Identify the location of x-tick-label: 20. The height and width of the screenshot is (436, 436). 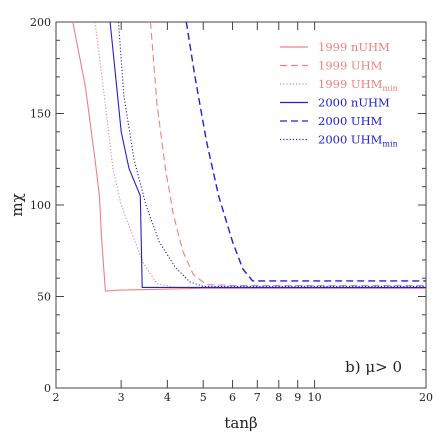
(426, 397).